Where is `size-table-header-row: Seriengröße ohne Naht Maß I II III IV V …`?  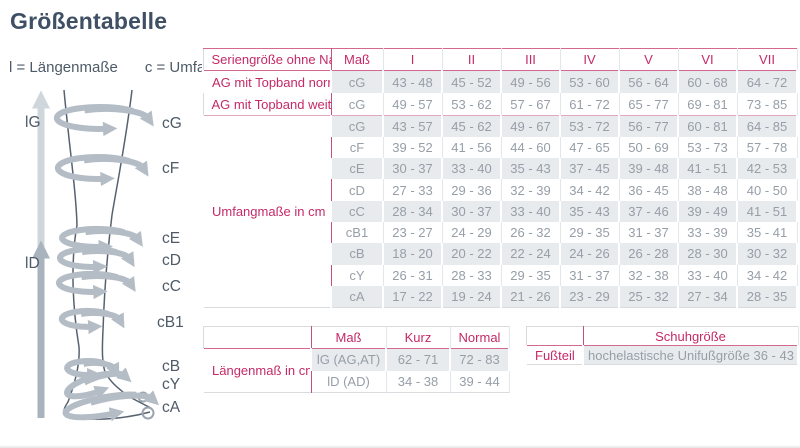
size-table-header-row: Seriengröße ohne Naht Maß I II III IV V … is located at coordinates (500, 59).